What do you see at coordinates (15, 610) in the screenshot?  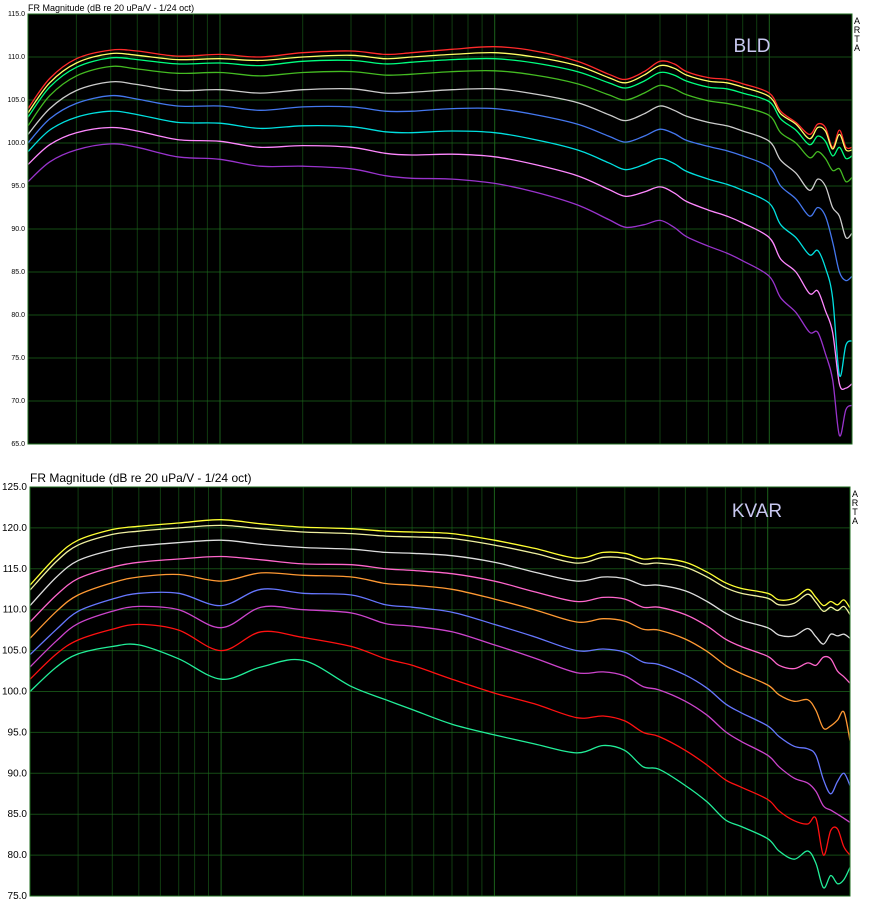 I see `kvar-y-tick-label: 110.0` at bounding box center [15, 610].